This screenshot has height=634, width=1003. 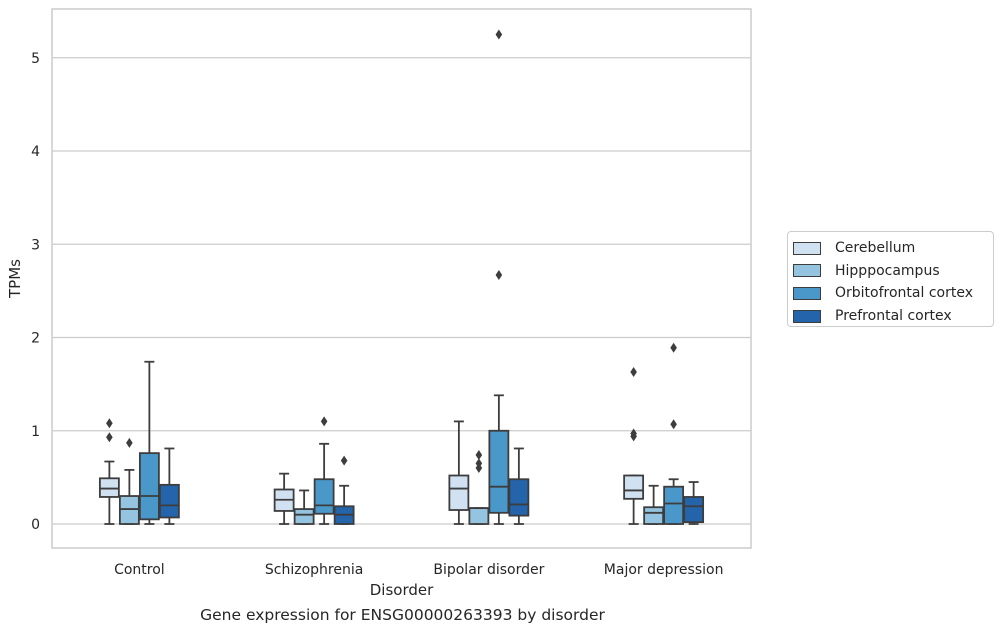 What do you see at coordinates (887, 270) in the screenshot?
I see `legend-label-hippocampus: Hipppocampus` at bounding box center [887, 270].